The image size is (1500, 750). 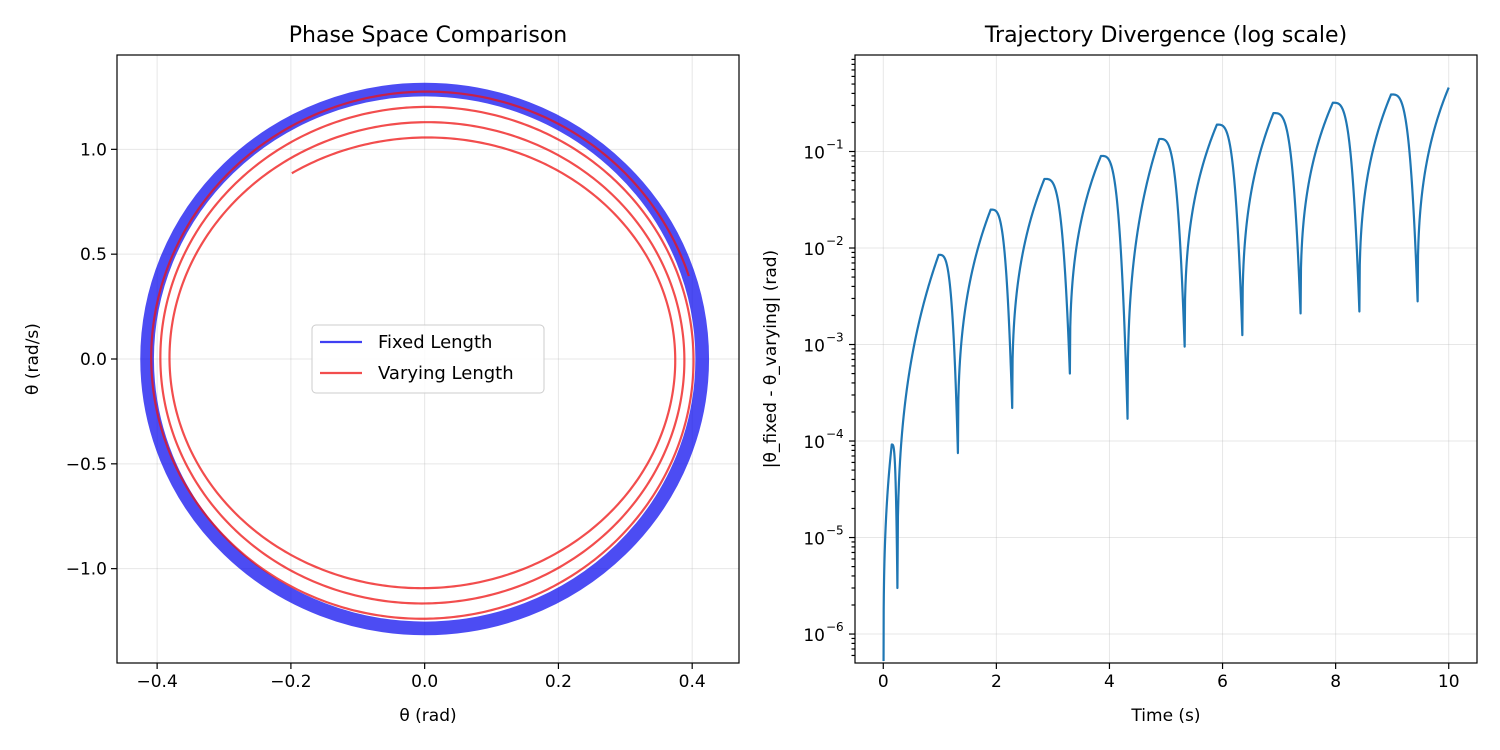 I want to click on legend: Fixed Length Varying Length, so click(x=428, y=359).